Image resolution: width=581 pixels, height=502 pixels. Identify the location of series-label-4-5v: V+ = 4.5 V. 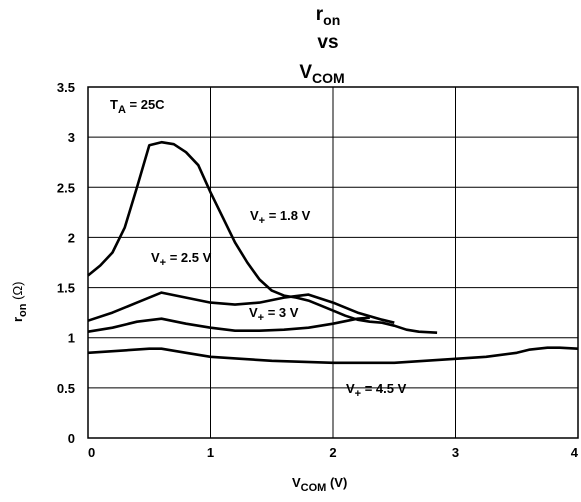
(376, 390).